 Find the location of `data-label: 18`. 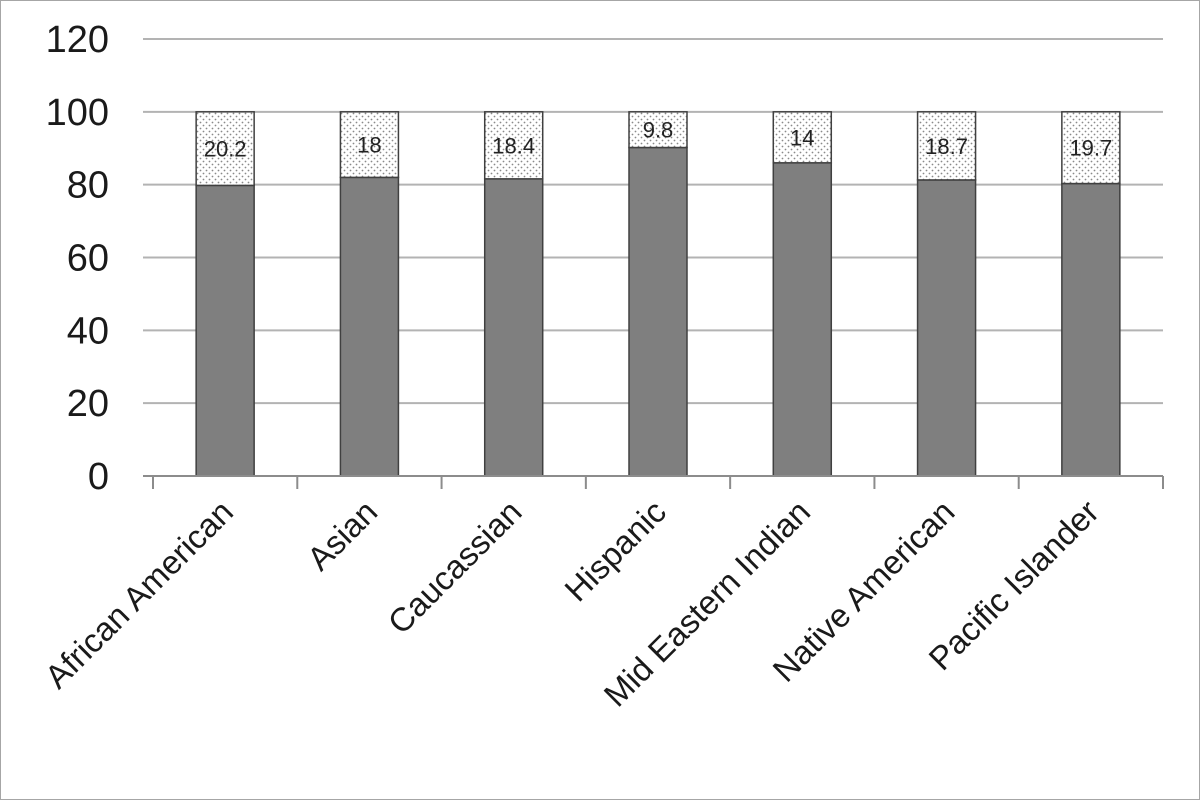

data-label: 18 is located at coordinates (369, 145).